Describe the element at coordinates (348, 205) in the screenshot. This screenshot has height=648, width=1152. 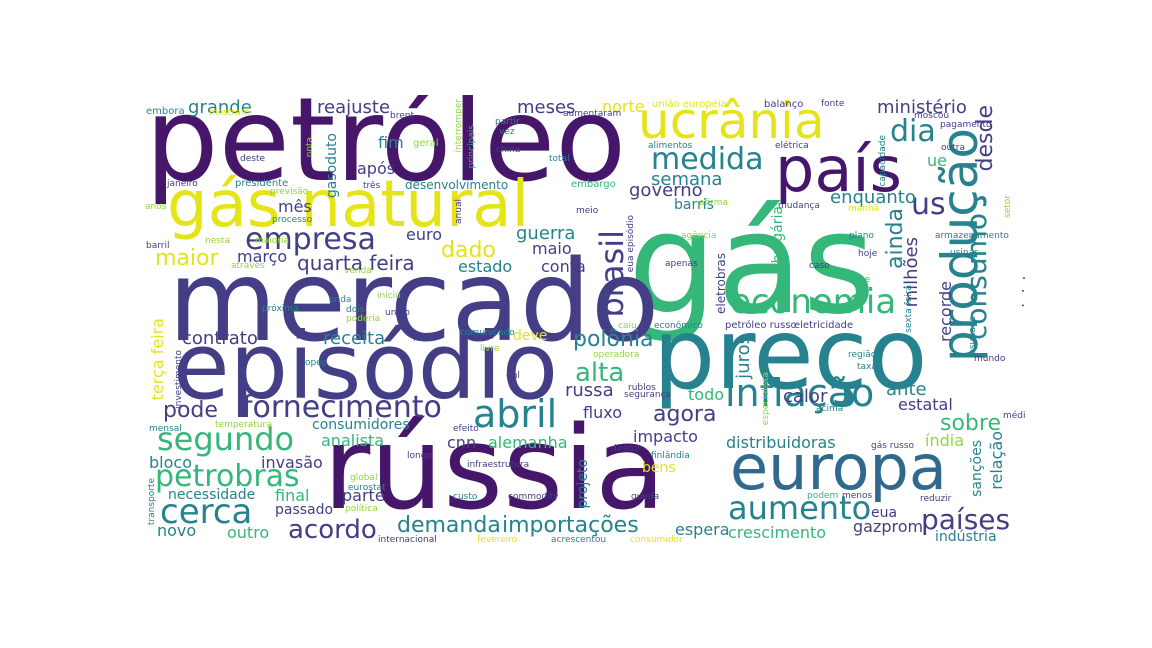
I see `word-gas-natural: gás natural` at that location.